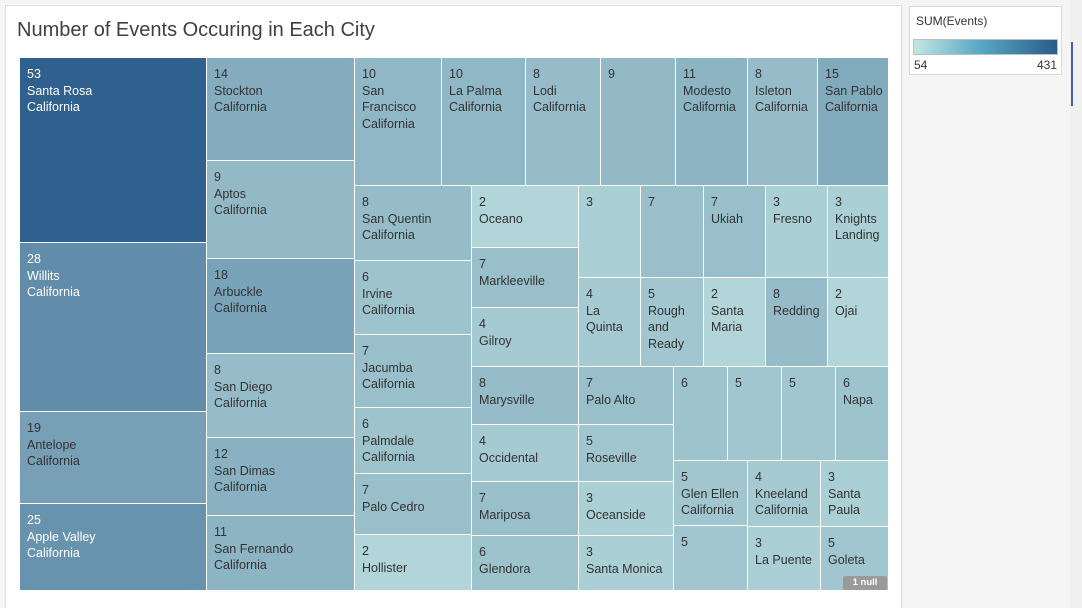  I want to click on tile-city: Oceano, so click(501, 218).